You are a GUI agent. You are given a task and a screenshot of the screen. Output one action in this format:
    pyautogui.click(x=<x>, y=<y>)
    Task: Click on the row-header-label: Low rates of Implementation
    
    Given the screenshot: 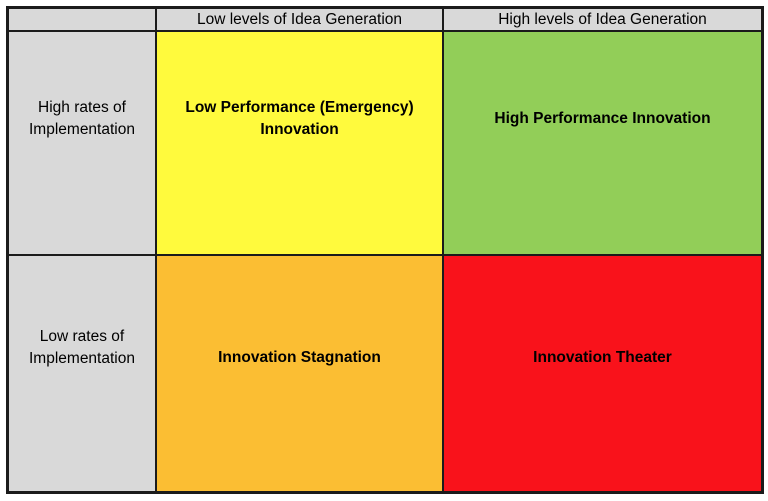 What is the action you would take?
    pyautogui.click(x=82, y=347)
    